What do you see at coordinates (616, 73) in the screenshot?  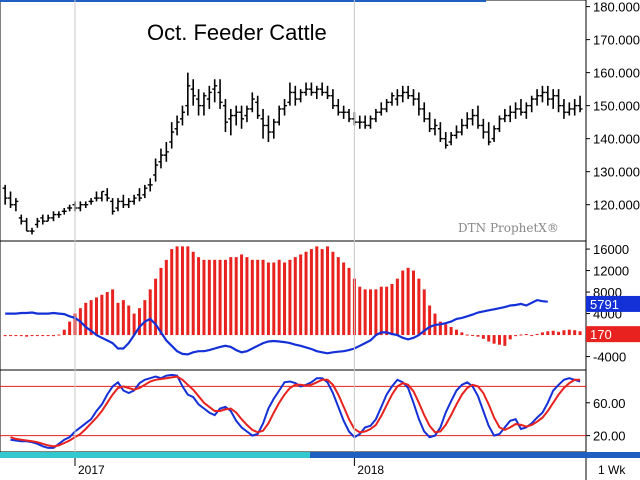 I see `price-ytick-label: 160.000` at bounding box center [616, 73].